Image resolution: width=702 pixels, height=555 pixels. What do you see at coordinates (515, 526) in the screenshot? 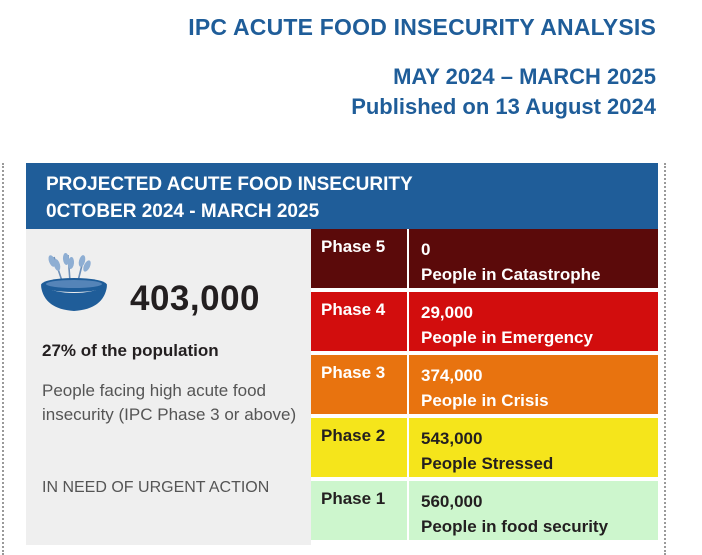
I see `phase-description: People in food security` at bounding box center [515, 526].